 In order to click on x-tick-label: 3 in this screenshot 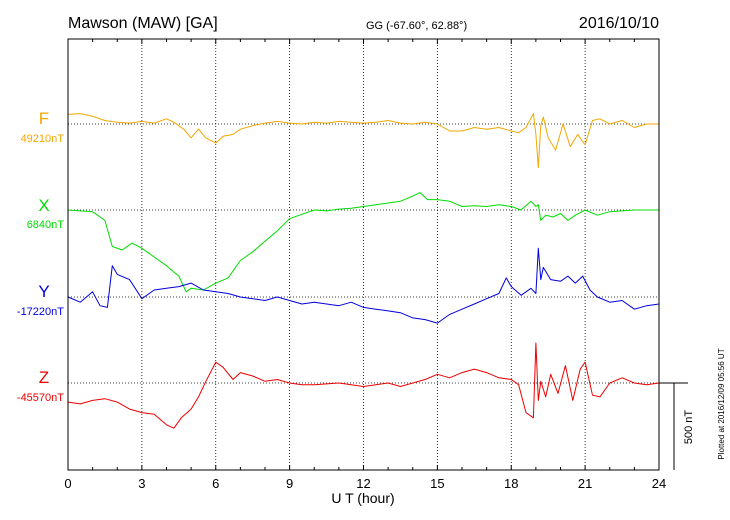, I will do `click(141, 483)`.